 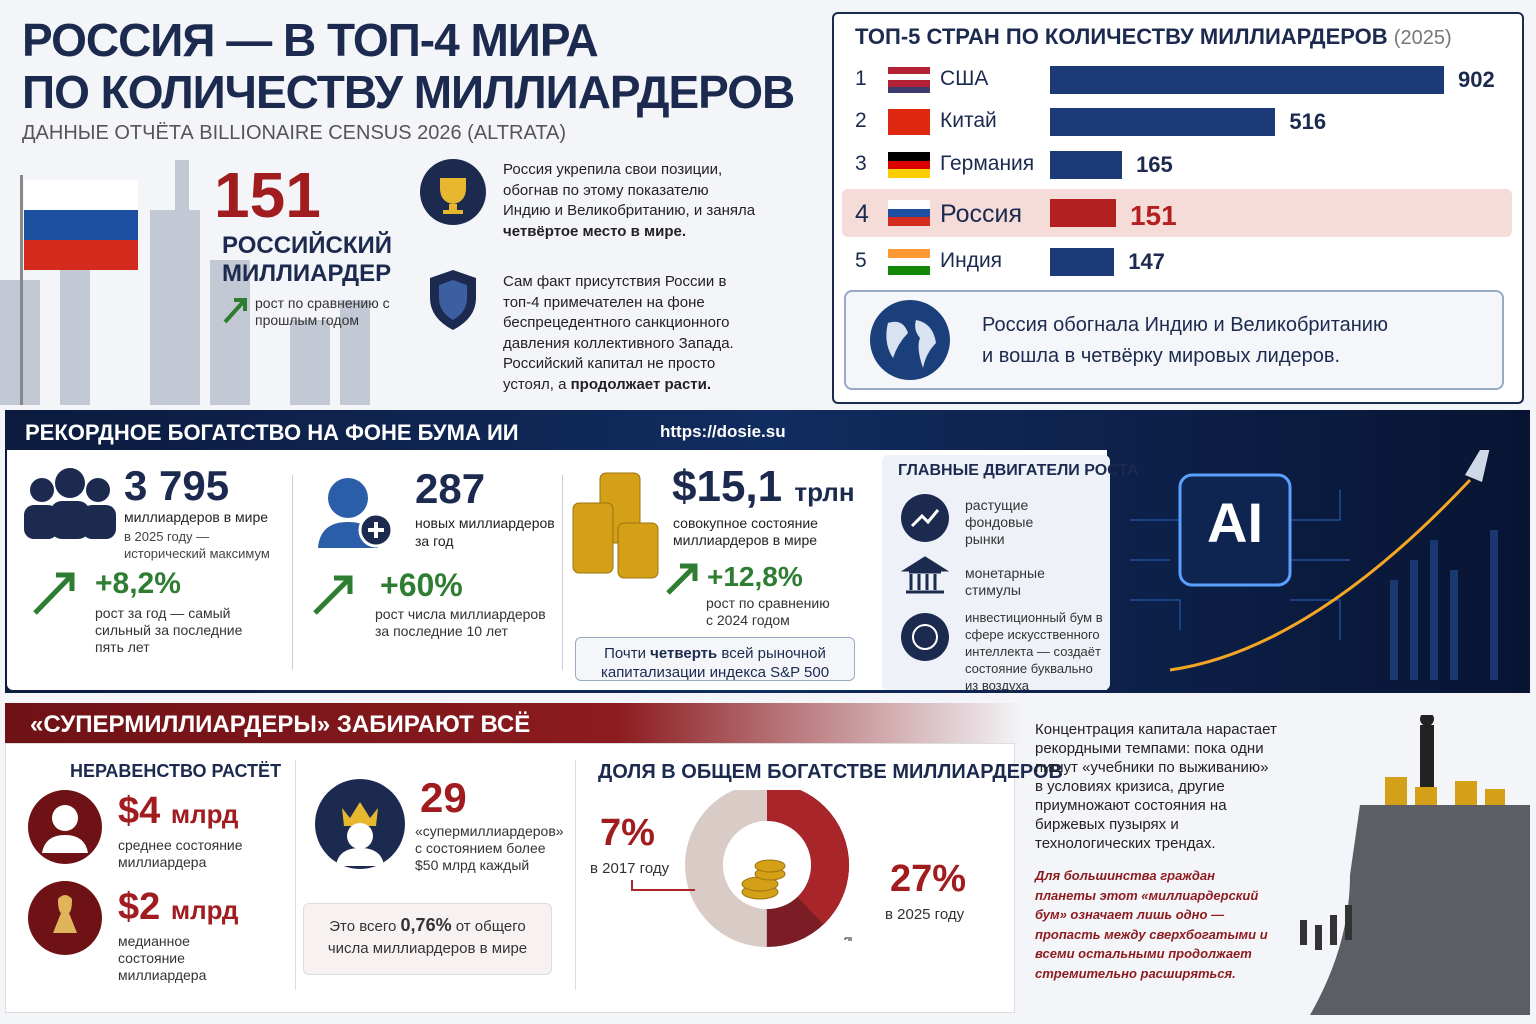 What do you see at coordinates (755, 576) in the screenshot?
I see `stat-change: +12,8%` at bounding box center [755, 576].